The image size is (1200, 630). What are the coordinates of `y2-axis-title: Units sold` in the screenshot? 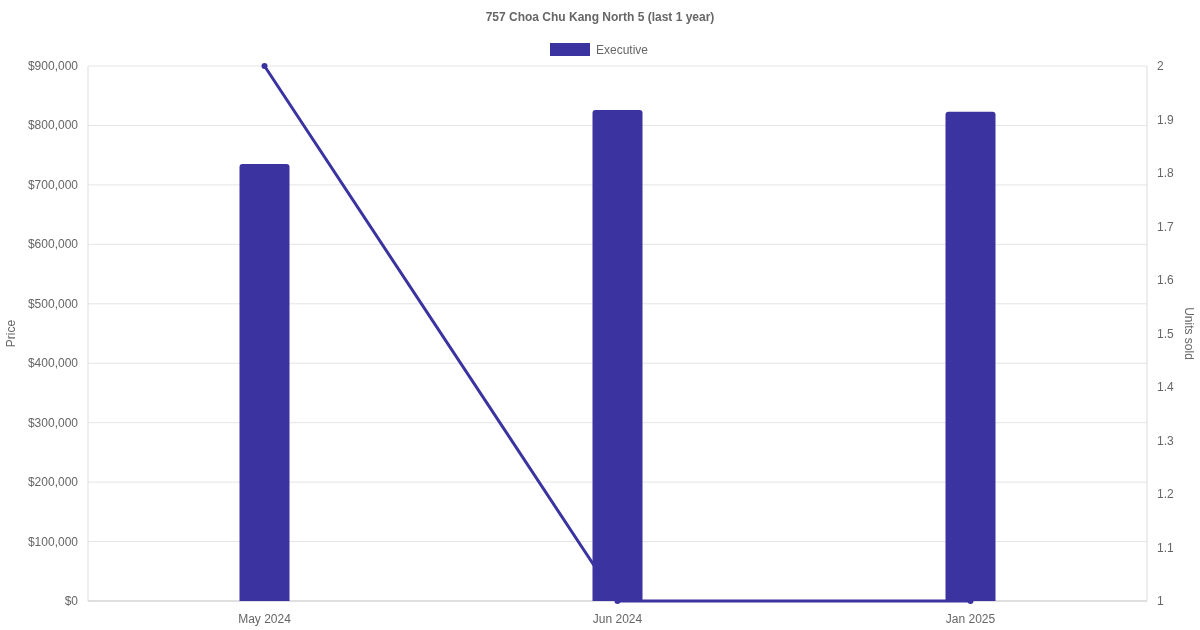 It's located at (1189, 333).